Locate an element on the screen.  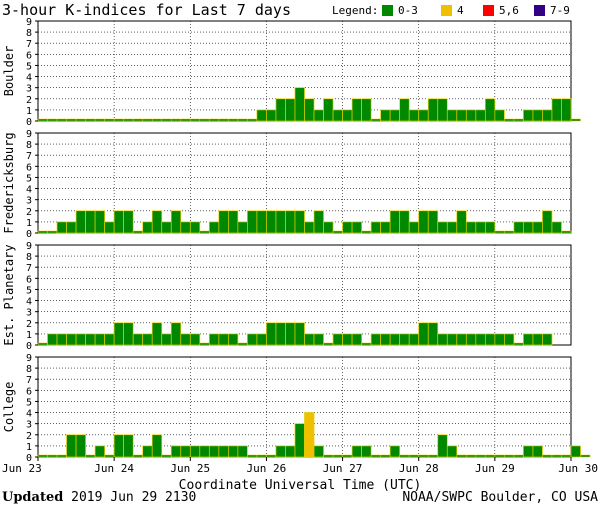
x-tick-label: Jun 28 is located at coordinates (419, 468).